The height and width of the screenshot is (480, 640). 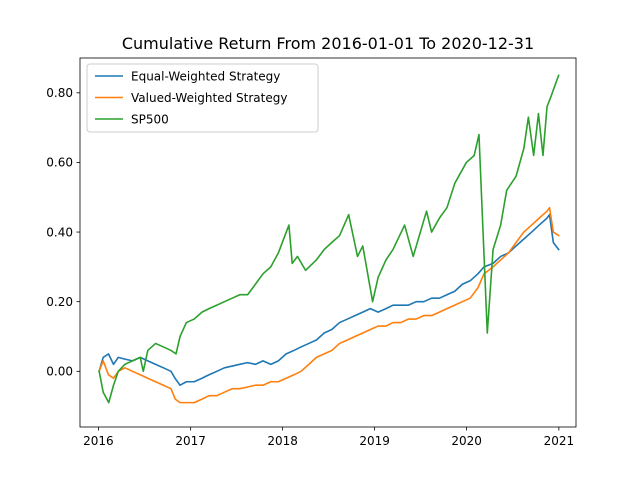 What do you see at coordinates (559, 441) in the screenshot?
I see `x-tick-label: 2021` at bounding box center [559, 441].